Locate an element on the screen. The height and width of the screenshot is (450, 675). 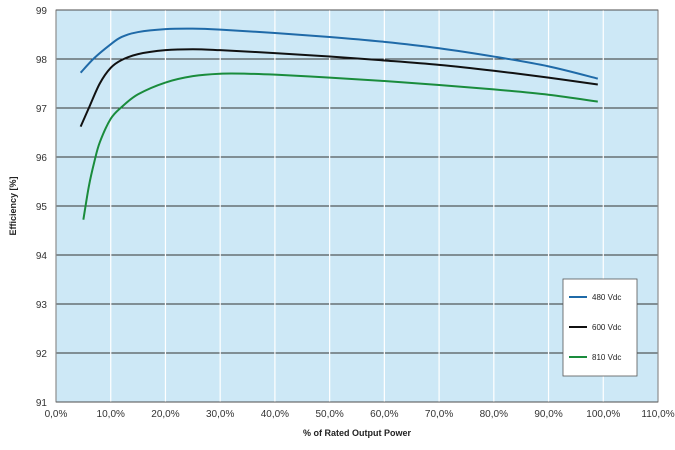
legend-box is located at coordinates (600, 327).